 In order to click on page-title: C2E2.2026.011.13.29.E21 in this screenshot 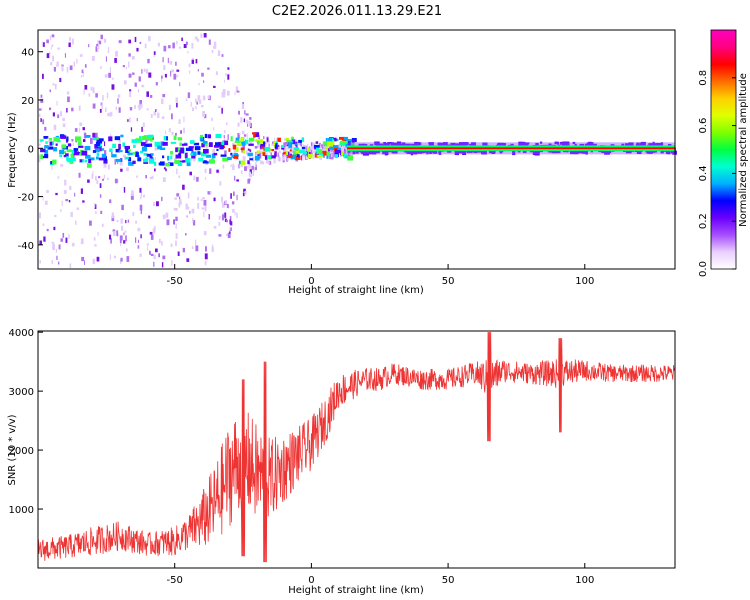, I will do `click(357, 11)`.